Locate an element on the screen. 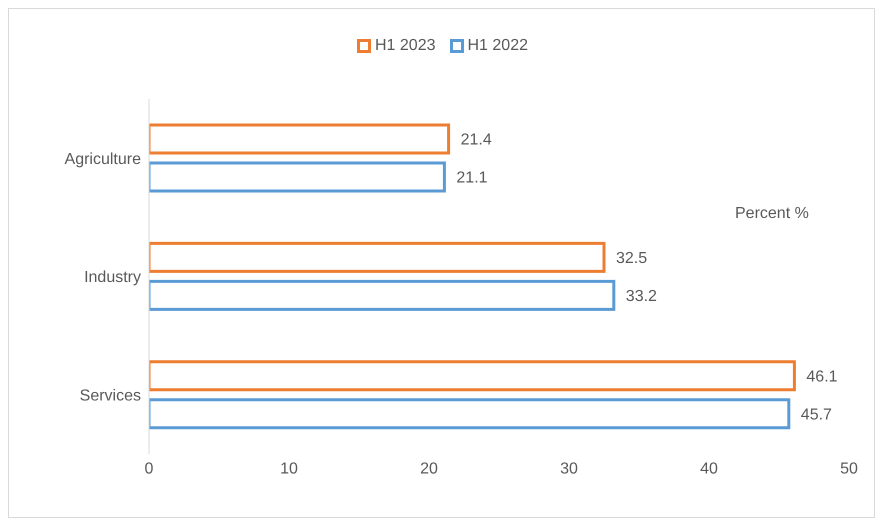 This screenshot has height=526, width=875. data-label: 21.1 is located at coordinates (472, 178).